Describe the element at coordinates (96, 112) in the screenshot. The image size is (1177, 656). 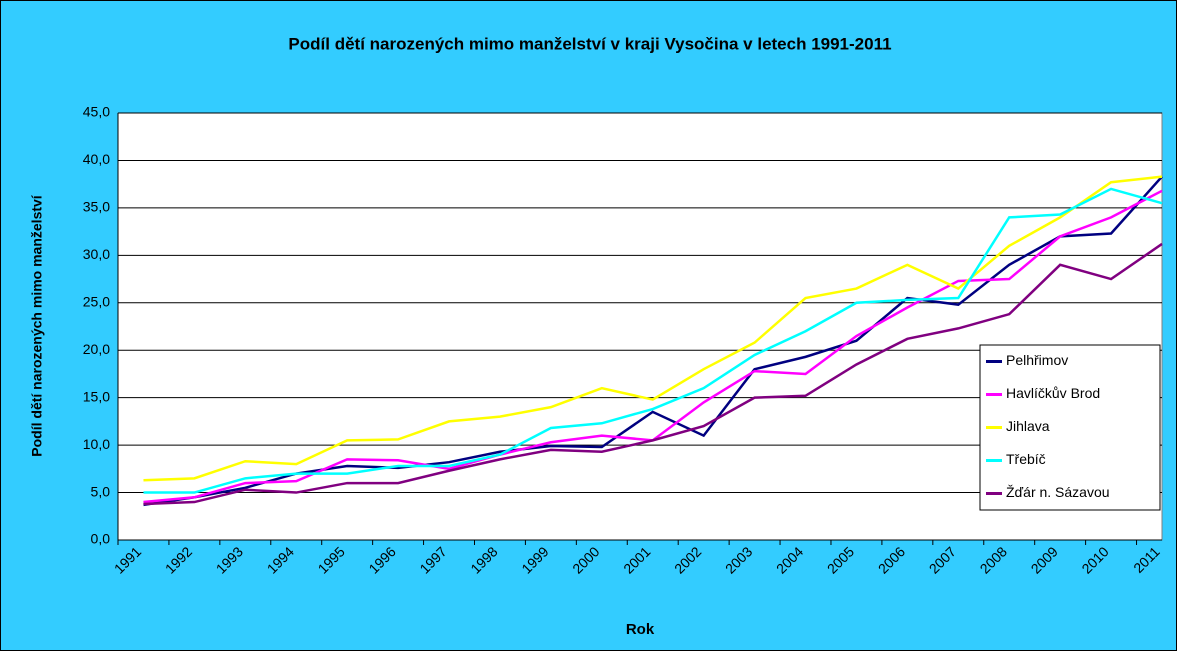
I see `y-tick-label: 45,0` at that location.